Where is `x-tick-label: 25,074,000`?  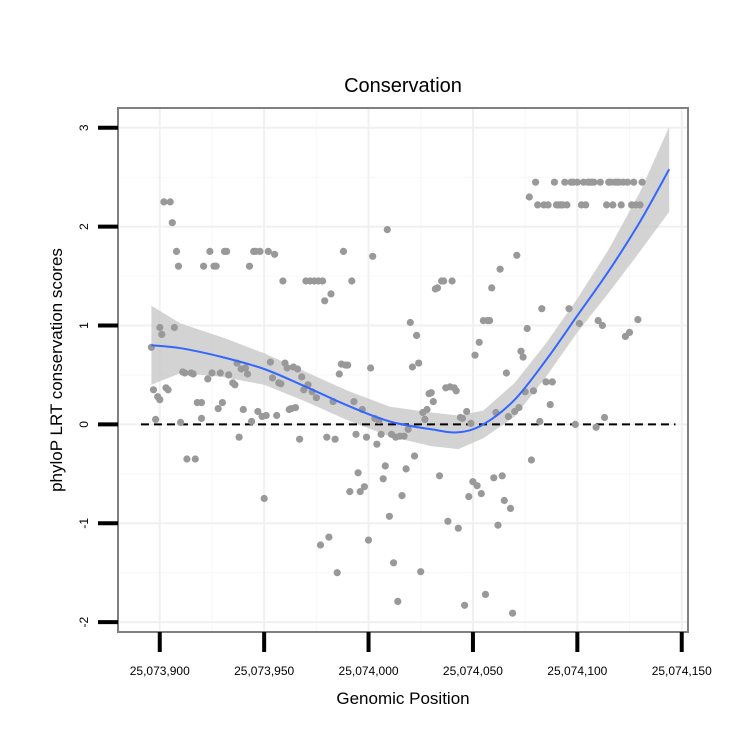
x-tick-label: 25,074,000 is located at coordinates (369, 671).